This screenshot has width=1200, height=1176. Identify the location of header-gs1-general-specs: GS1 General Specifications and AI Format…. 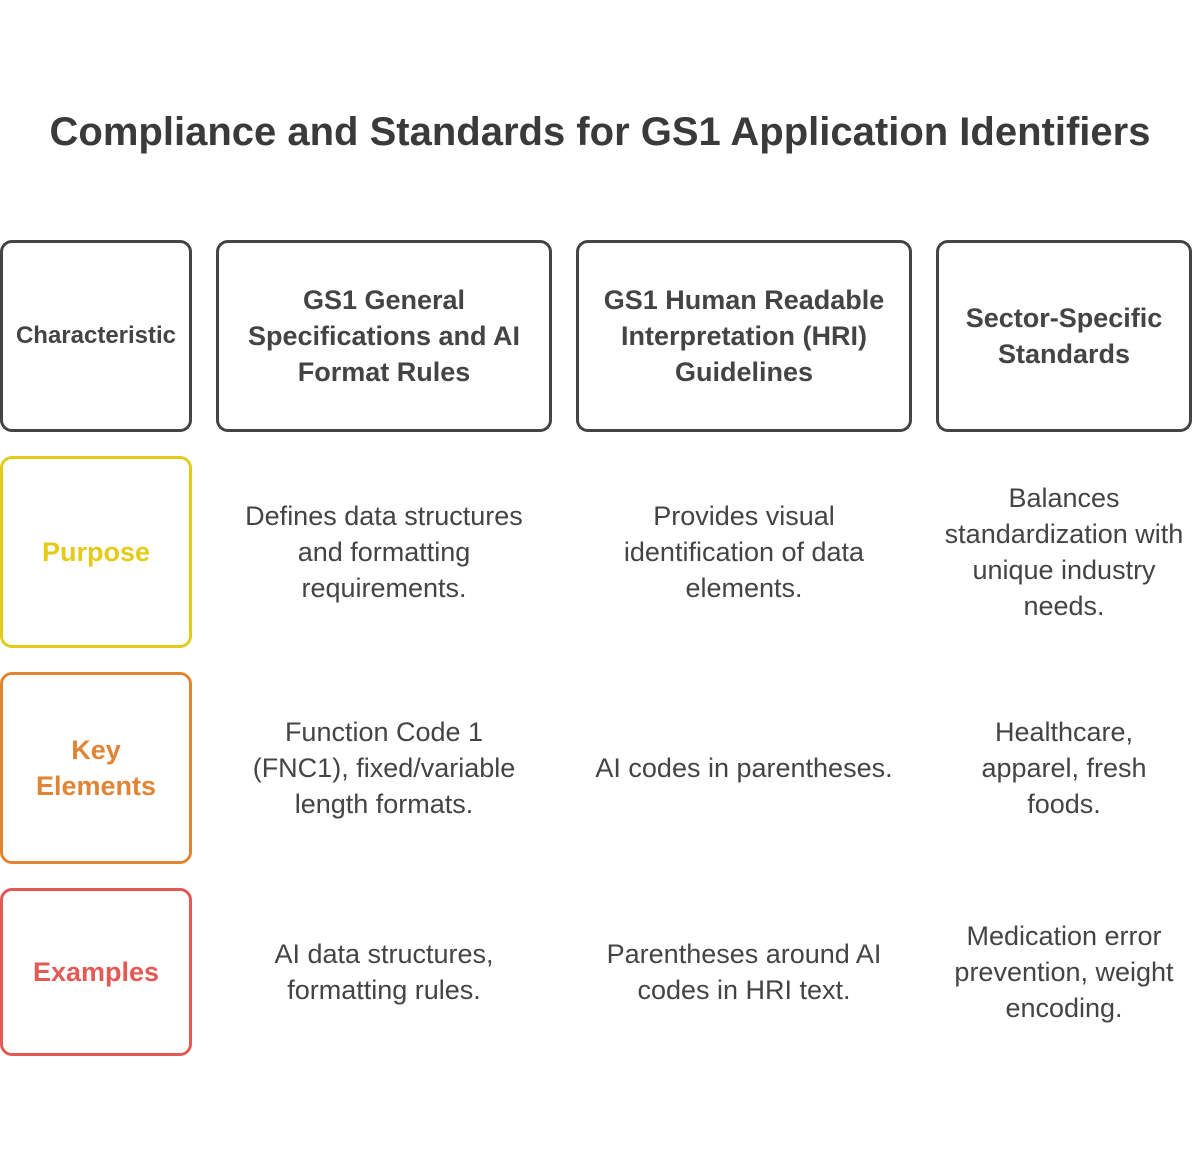
(384, 336).